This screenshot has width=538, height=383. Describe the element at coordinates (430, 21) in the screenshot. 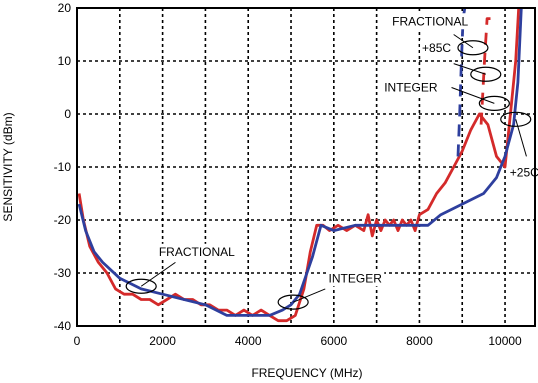

I see `annotation-label-0: FRACTIONAL` at that location.